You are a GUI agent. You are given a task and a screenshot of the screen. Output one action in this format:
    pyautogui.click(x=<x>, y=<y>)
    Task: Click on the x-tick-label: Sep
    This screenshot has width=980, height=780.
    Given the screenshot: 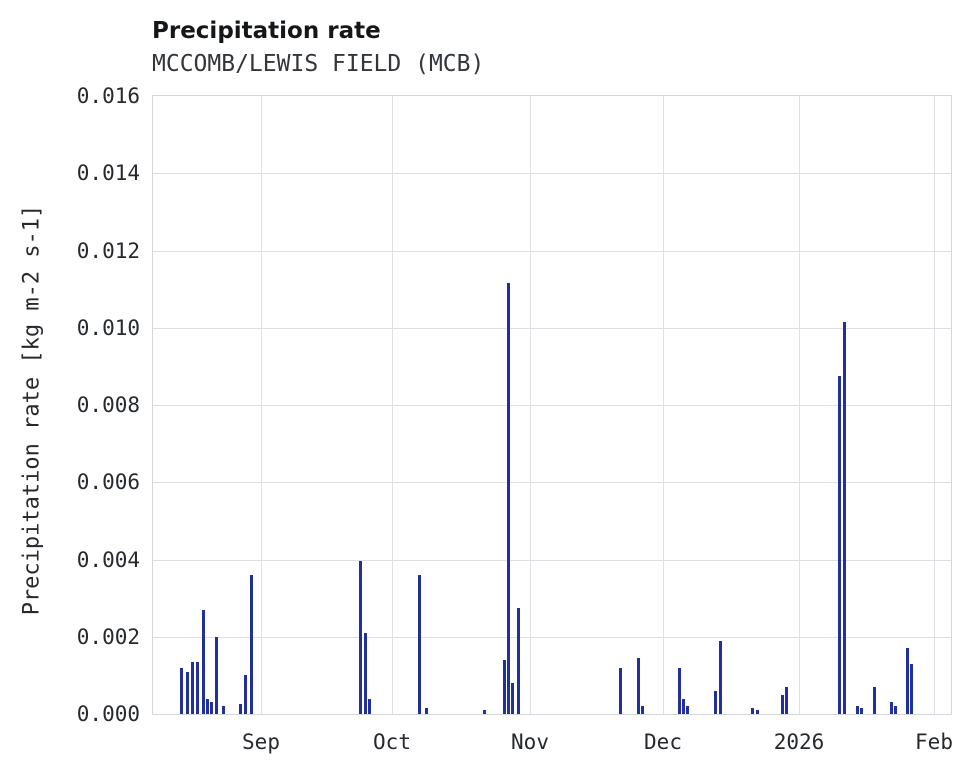 What is the action you would take?
    pyautogui.click(x=261, y=742)
    